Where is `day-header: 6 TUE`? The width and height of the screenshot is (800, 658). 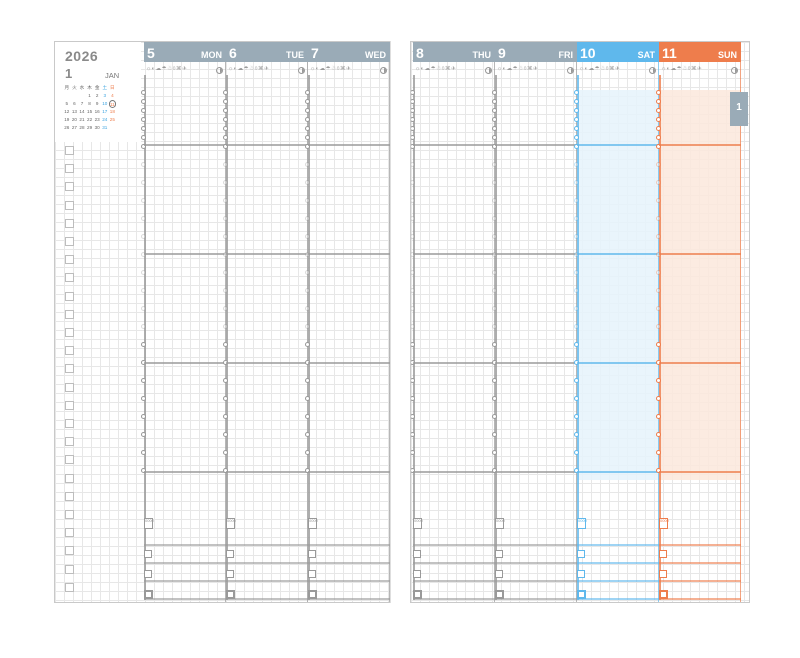 day-header: 6 TUE is located at coordinates (267, 52).